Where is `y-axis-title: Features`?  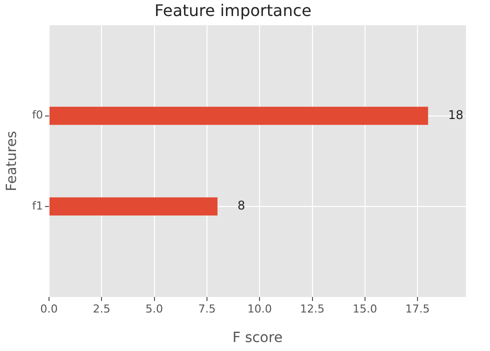
y-axis-title: Features is located at coordinates (12, 161).